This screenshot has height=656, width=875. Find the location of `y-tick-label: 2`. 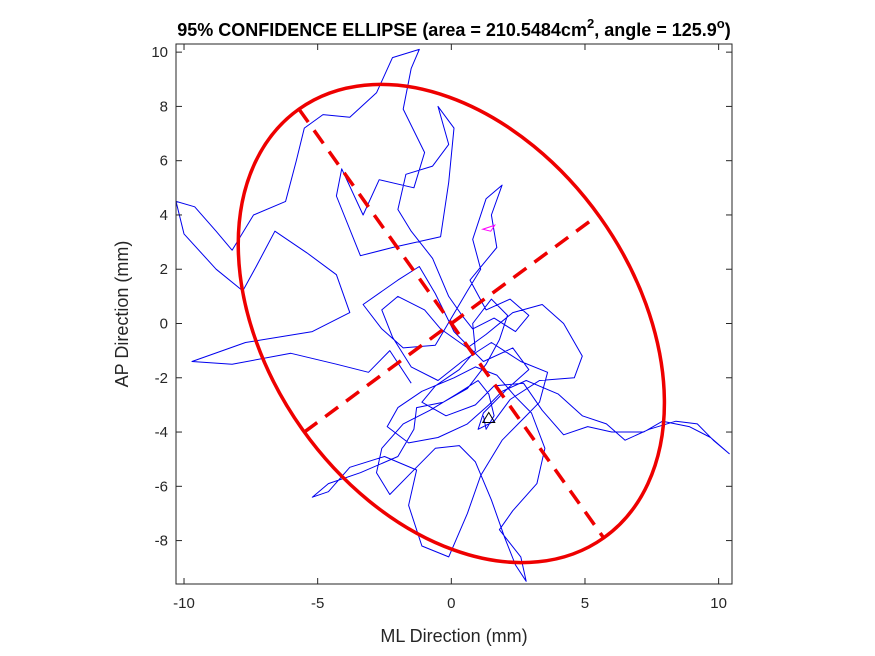

y-tick-label: 2 is located at coordinates (164, 269).